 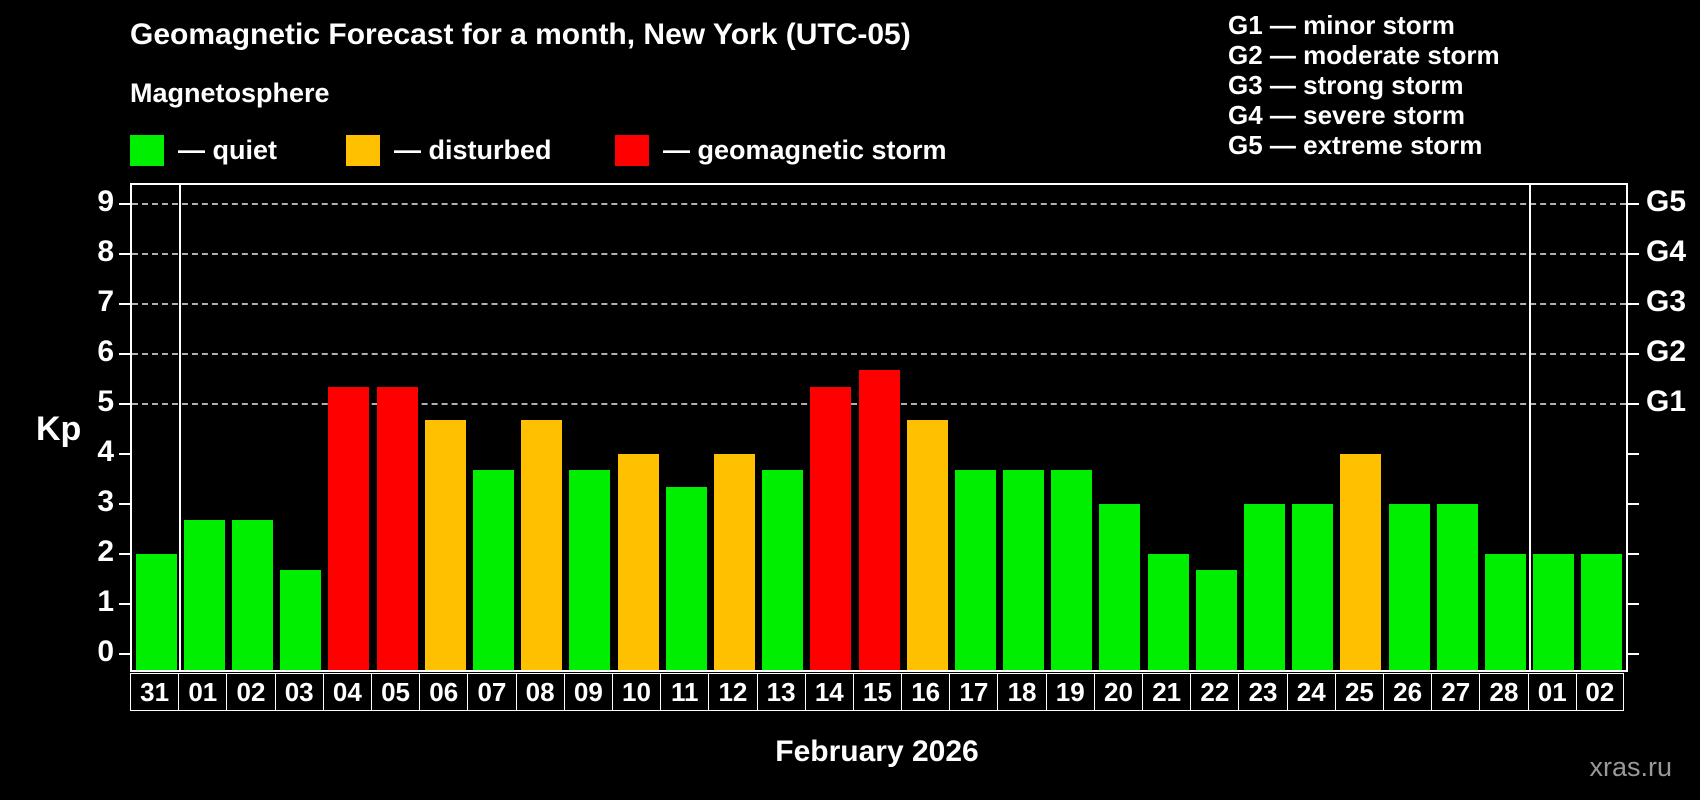 What do you see at coordinates (1666, 301) in the screenshot?
I see `right-axis-label-G3: G3` at bounding box center [1666, 301].